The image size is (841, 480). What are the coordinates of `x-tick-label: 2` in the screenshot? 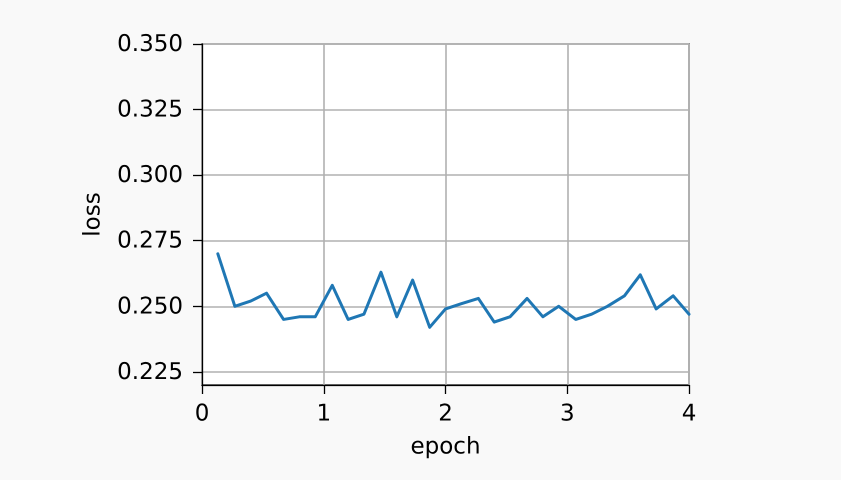 It's located at (445, 413).